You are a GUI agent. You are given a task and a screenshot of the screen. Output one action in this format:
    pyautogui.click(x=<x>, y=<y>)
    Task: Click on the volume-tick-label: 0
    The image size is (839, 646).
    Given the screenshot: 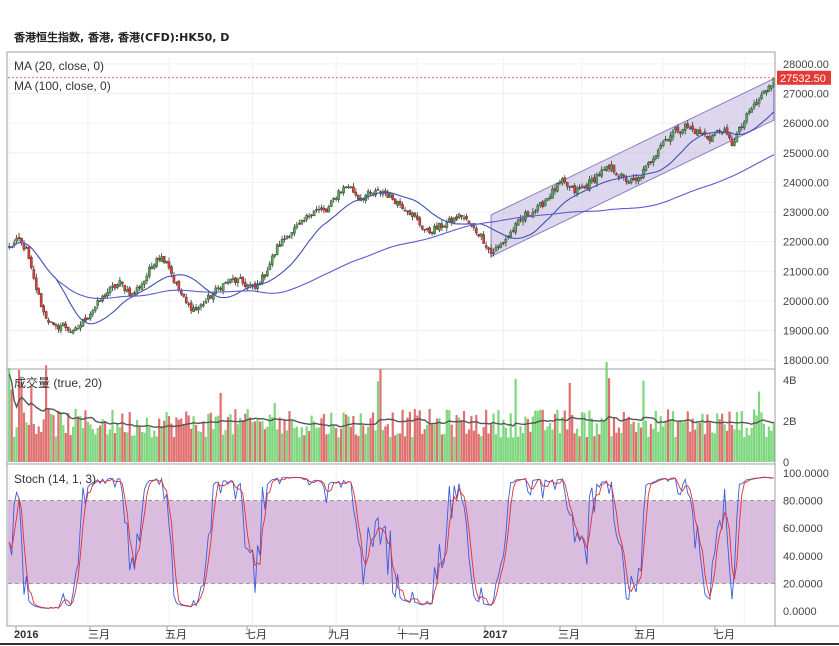 What is the action you would take?
    pyautogui.click(x=786, y=463)
    